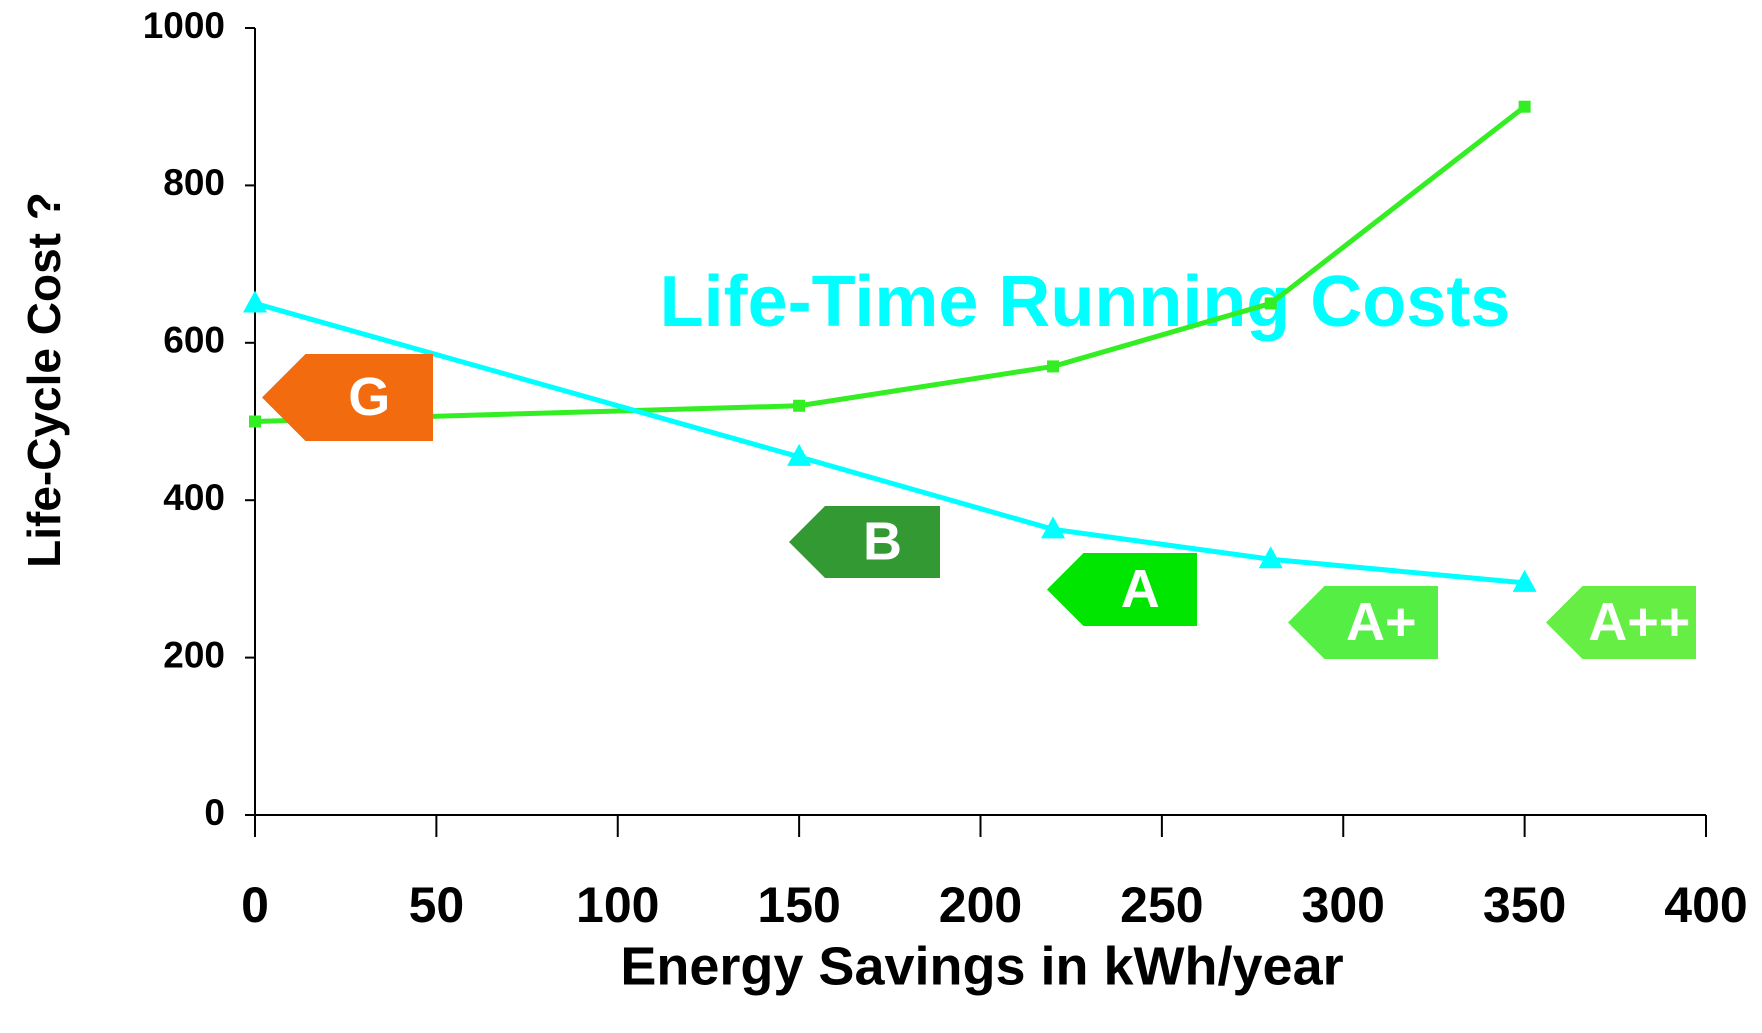 The width and height of the screenshot is (1762, 1033). What do you see at coordinates (214, 812) in the screenshot?
I see `y-tick-label: 0` at bounding box center [214, 812].